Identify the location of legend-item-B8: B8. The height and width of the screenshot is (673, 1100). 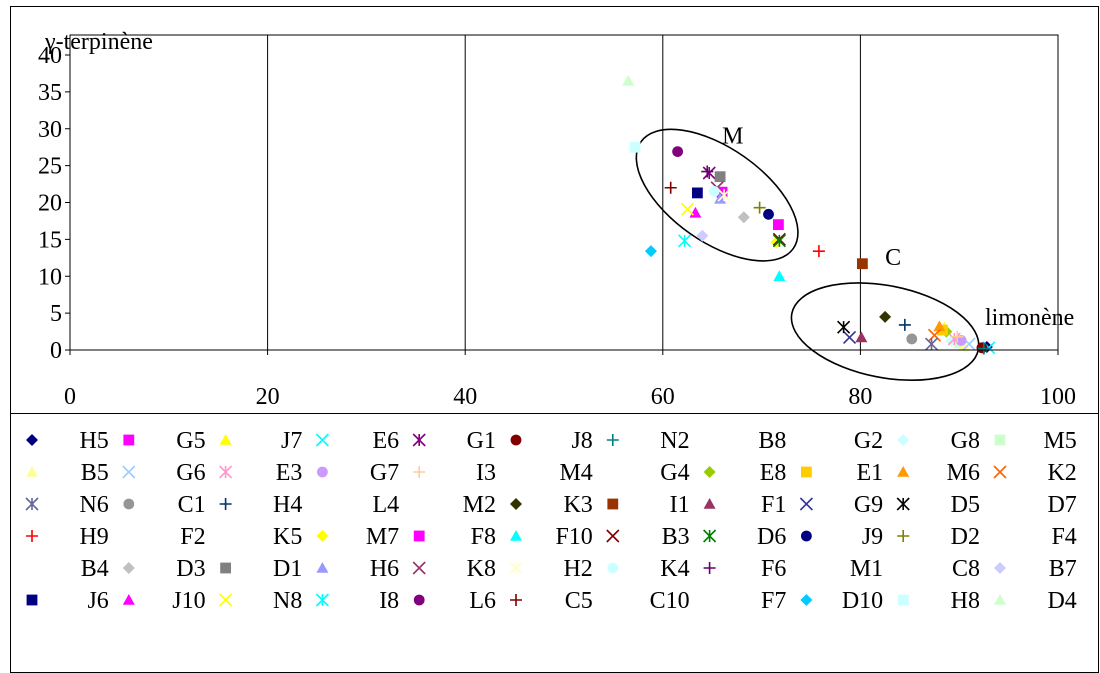
(772, 441).